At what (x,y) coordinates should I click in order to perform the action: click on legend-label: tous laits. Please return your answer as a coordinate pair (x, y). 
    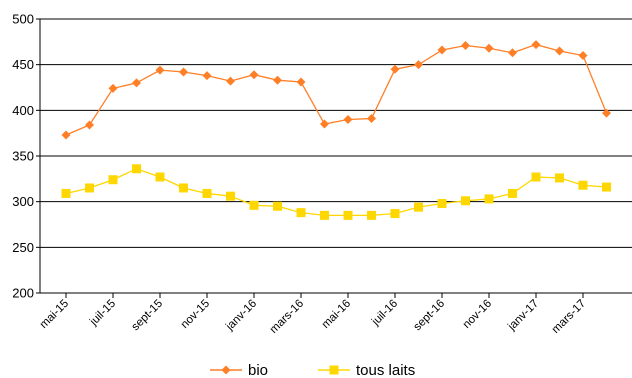
    Looking at the image, I should click on (385, 370).